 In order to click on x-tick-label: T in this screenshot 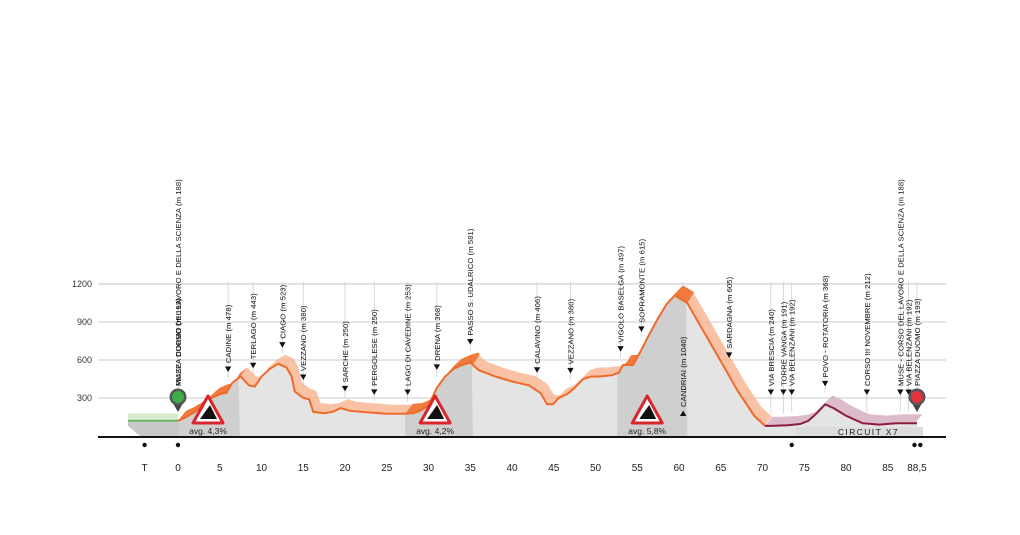, I will do `click(145, 468)`.